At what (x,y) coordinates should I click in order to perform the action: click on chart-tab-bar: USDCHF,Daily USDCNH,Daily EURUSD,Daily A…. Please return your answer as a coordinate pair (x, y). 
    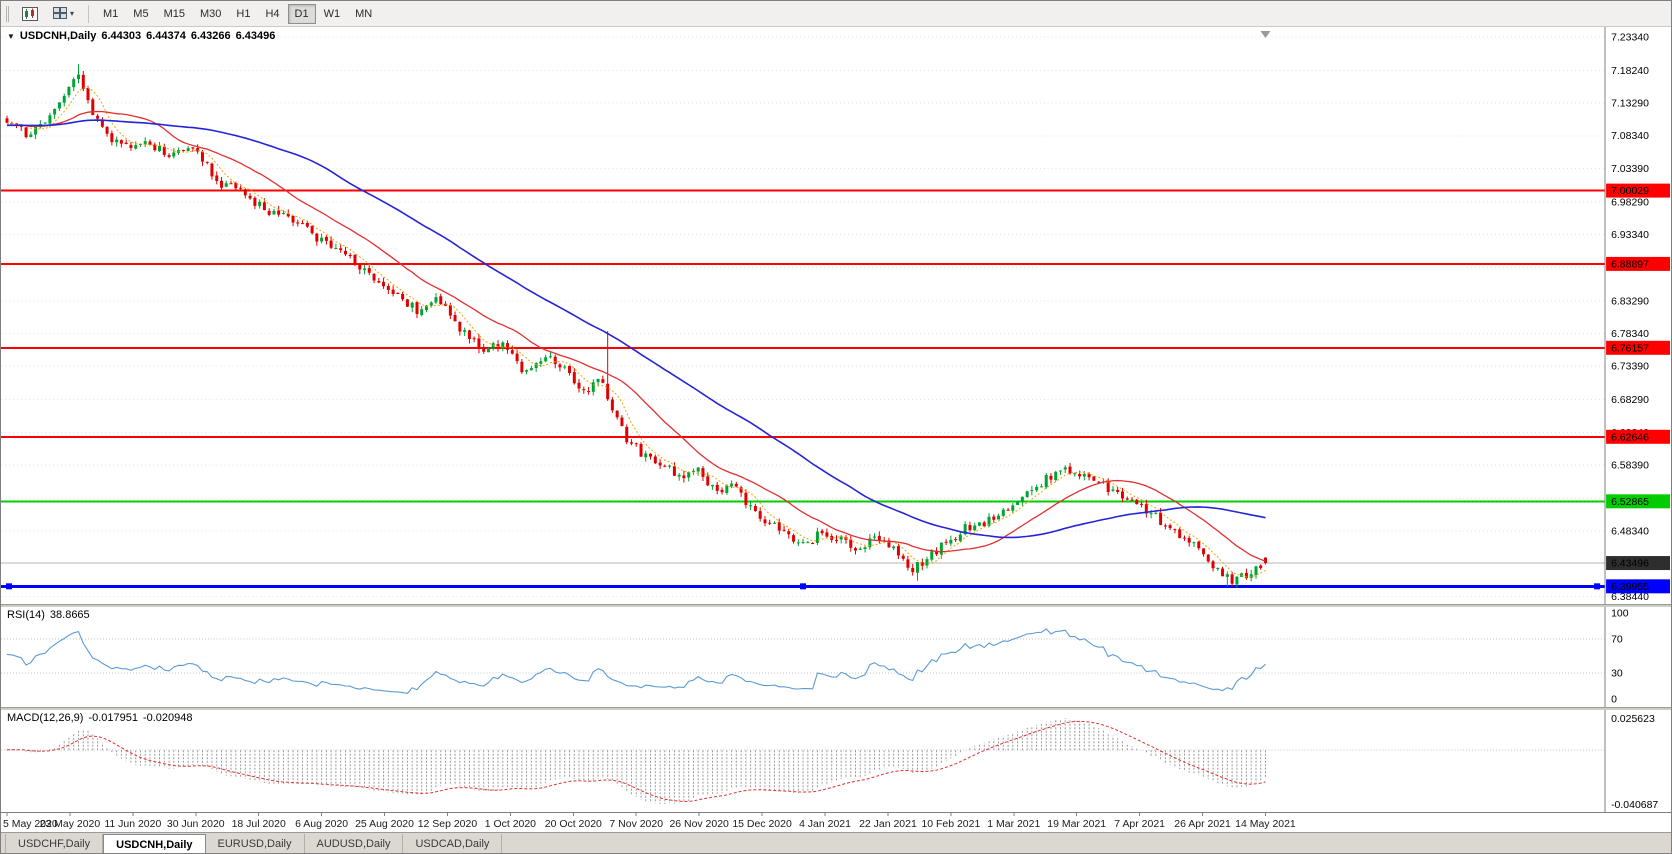
    Looking at the image, I should click on (836, 842).